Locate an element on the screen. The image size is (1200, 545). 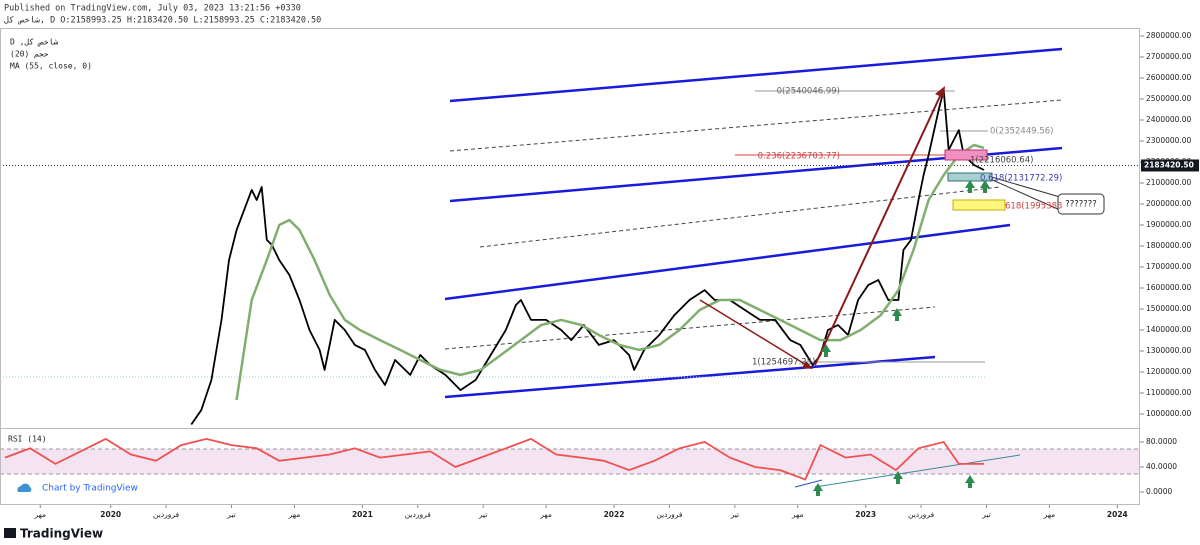
y-tick-label: 2500000.00 is located at coordinates (1169, 98).